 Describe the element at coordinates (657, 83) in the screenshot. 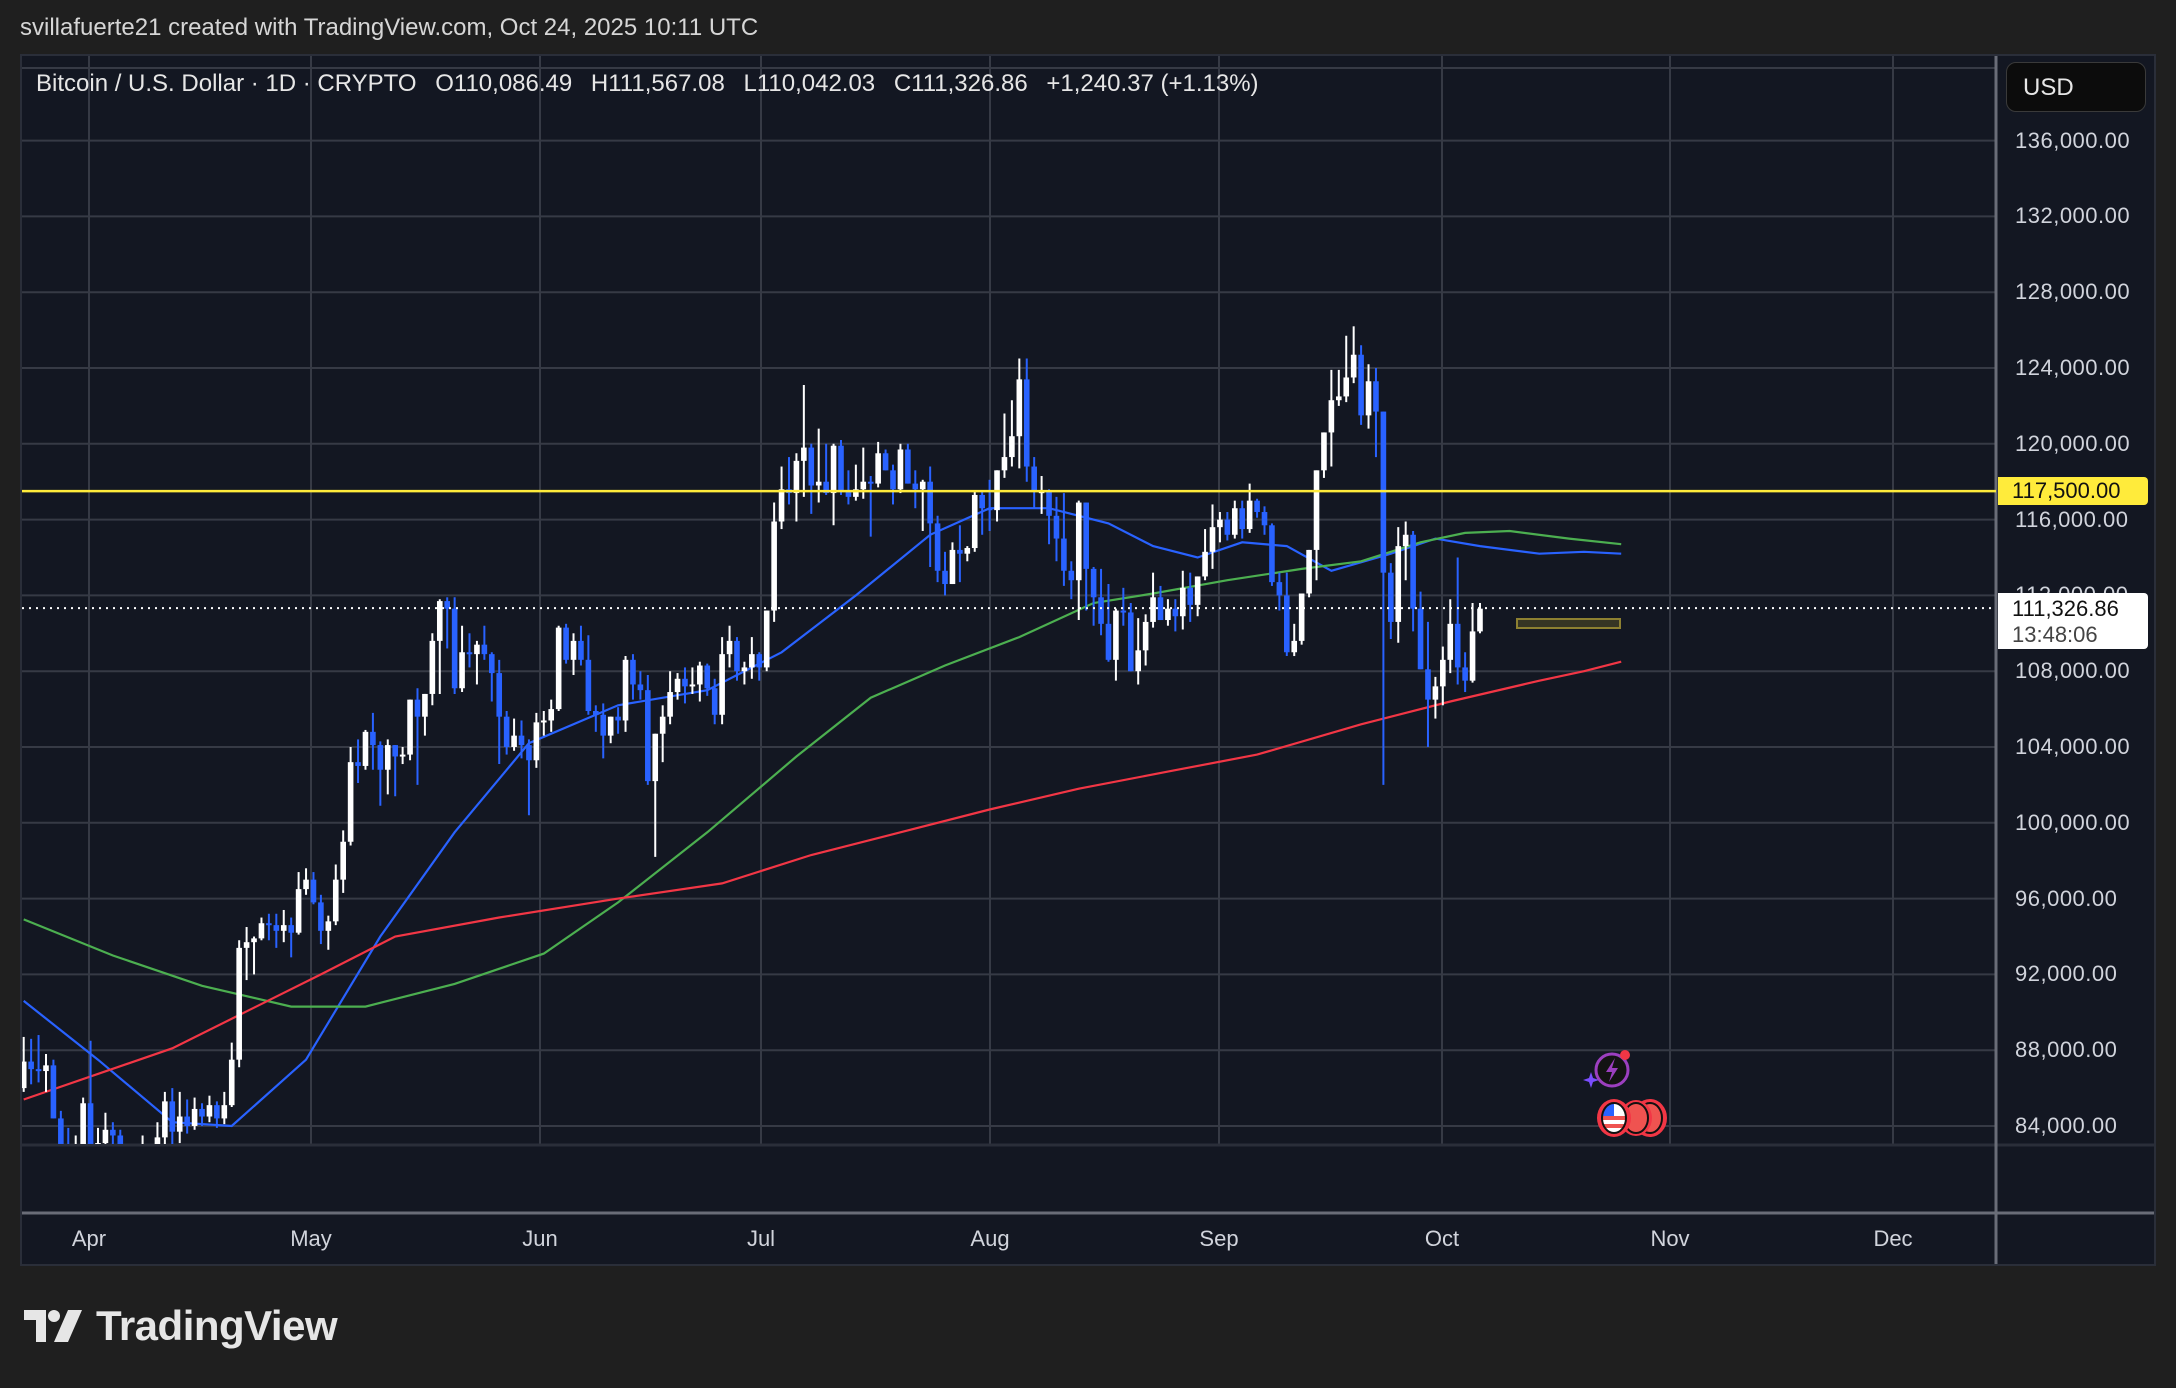

I see `high-value: H111,567.08` at that location.